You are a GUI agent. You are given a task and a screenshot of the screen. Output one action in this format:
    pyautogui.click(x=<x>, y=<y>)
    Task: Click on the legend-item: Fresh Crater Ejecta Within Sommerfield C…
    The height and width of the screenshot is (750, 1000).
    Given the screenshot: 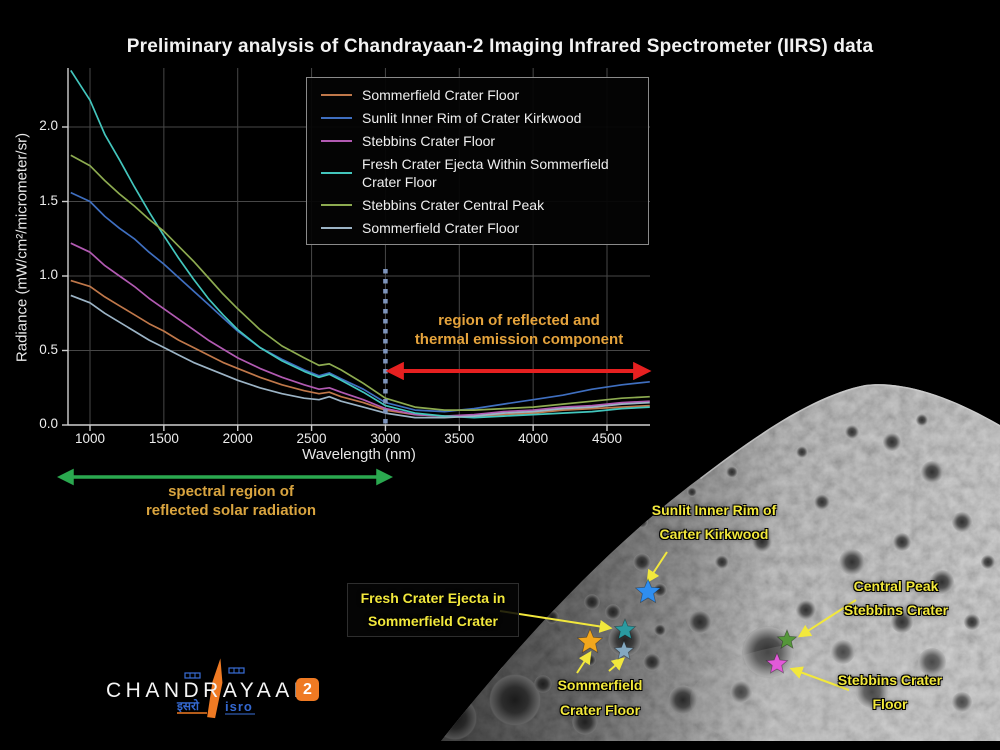 What is the action you would take?
    pyautogui.click(x=477, y=172)
    